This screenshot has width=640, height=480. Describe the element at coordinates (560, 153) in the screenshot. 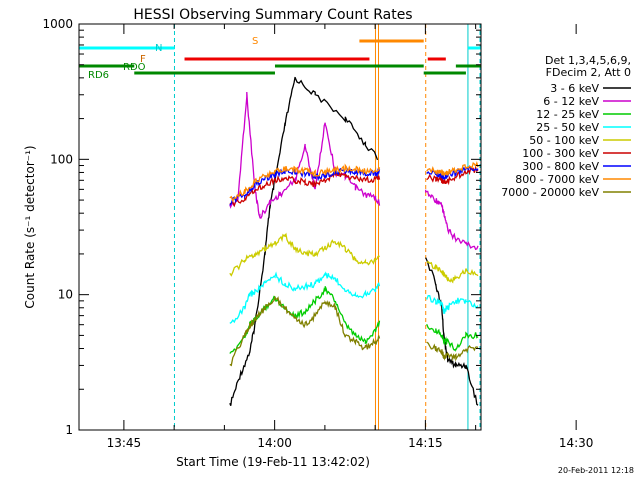

I see `legend-entry-label-5: 100 - 300 keV` at that location.